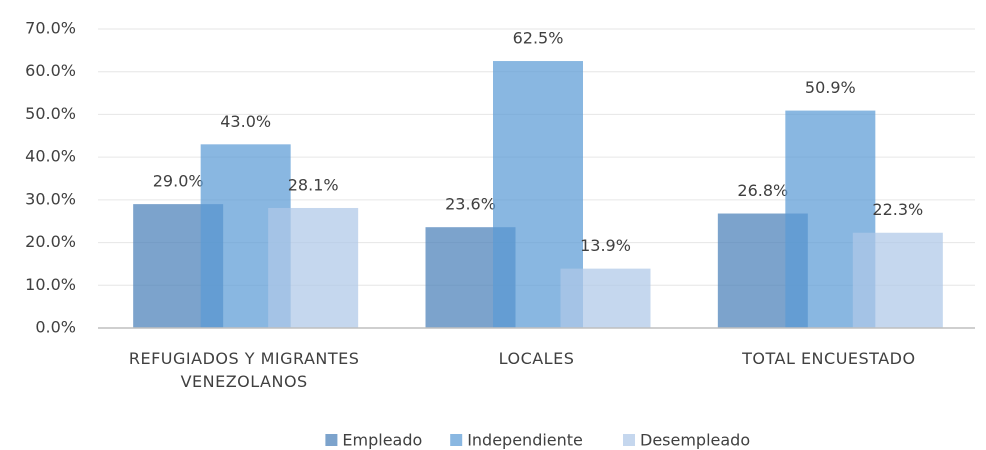 This screenshot has width=986, height=450. Describe the element at coordinates (50, 198) in the screenshot. I see `y-tick-label: 30.0%` at that location.